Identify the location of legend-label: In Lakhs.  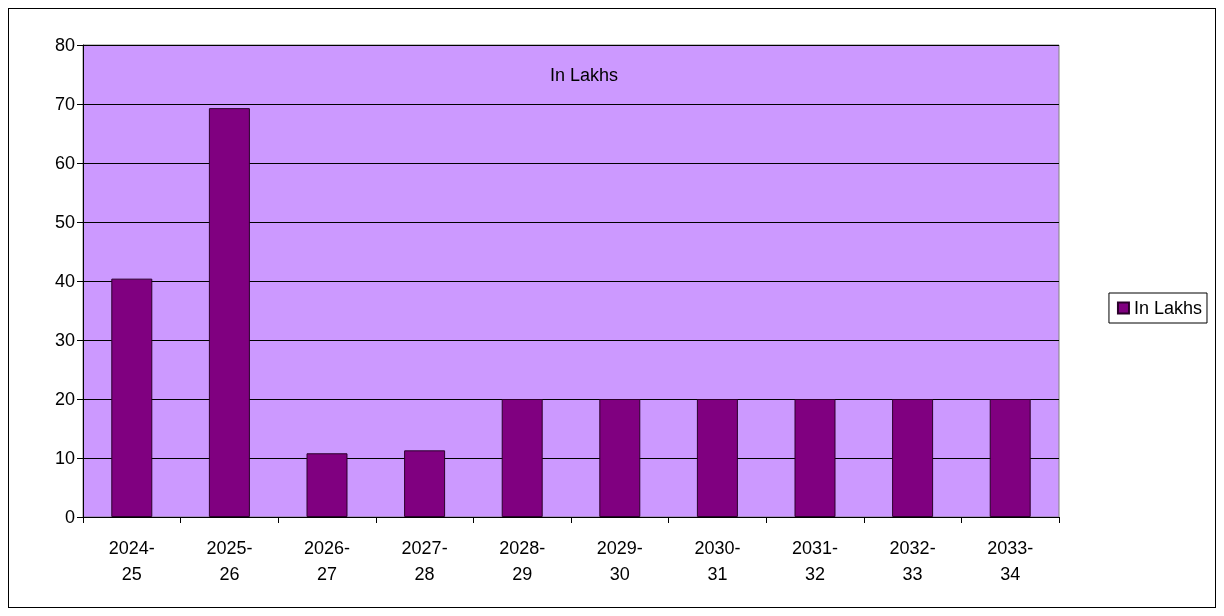
(1167, 308).